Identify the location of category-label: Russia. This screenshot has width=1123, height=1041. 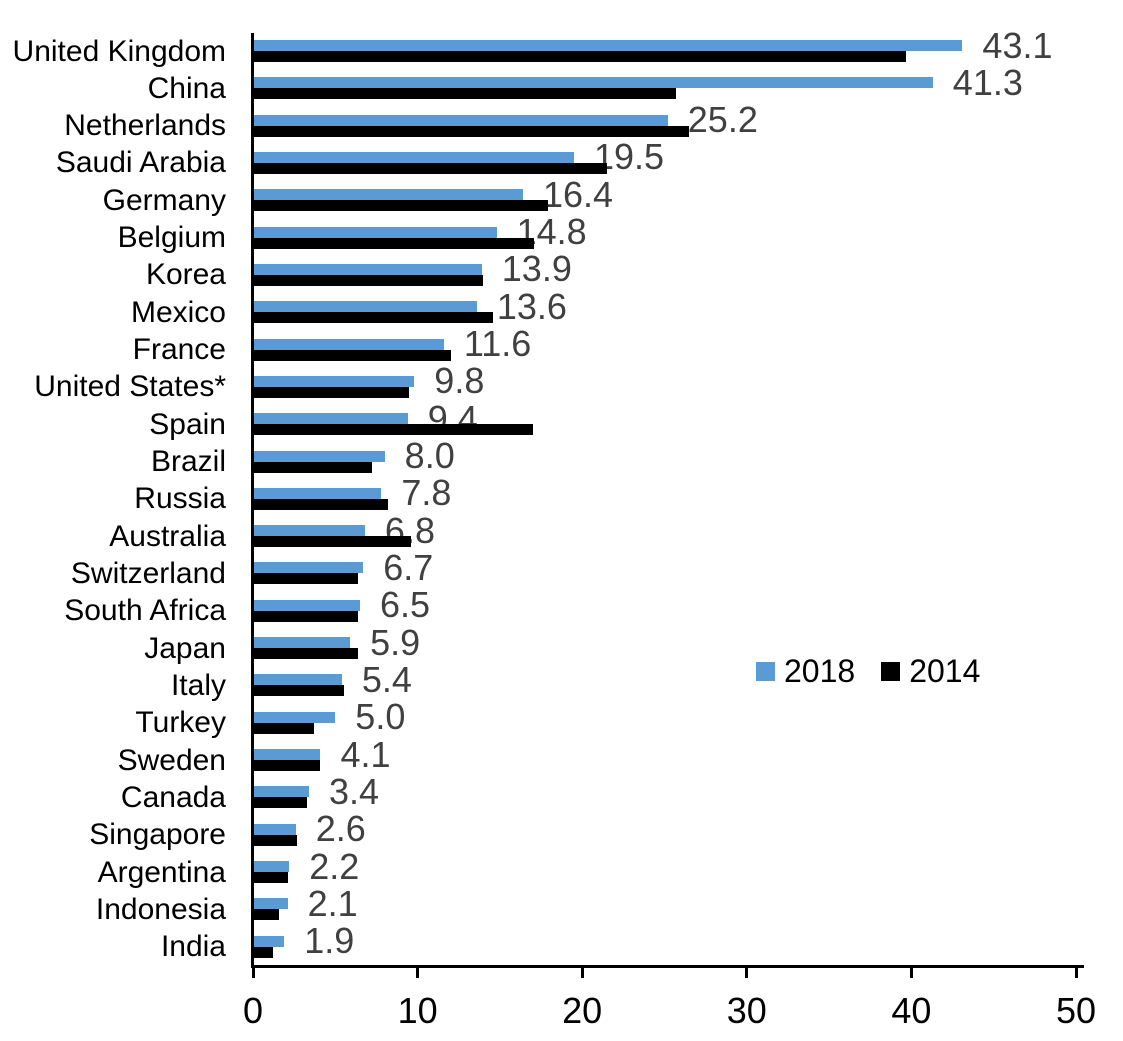
(180, 499).